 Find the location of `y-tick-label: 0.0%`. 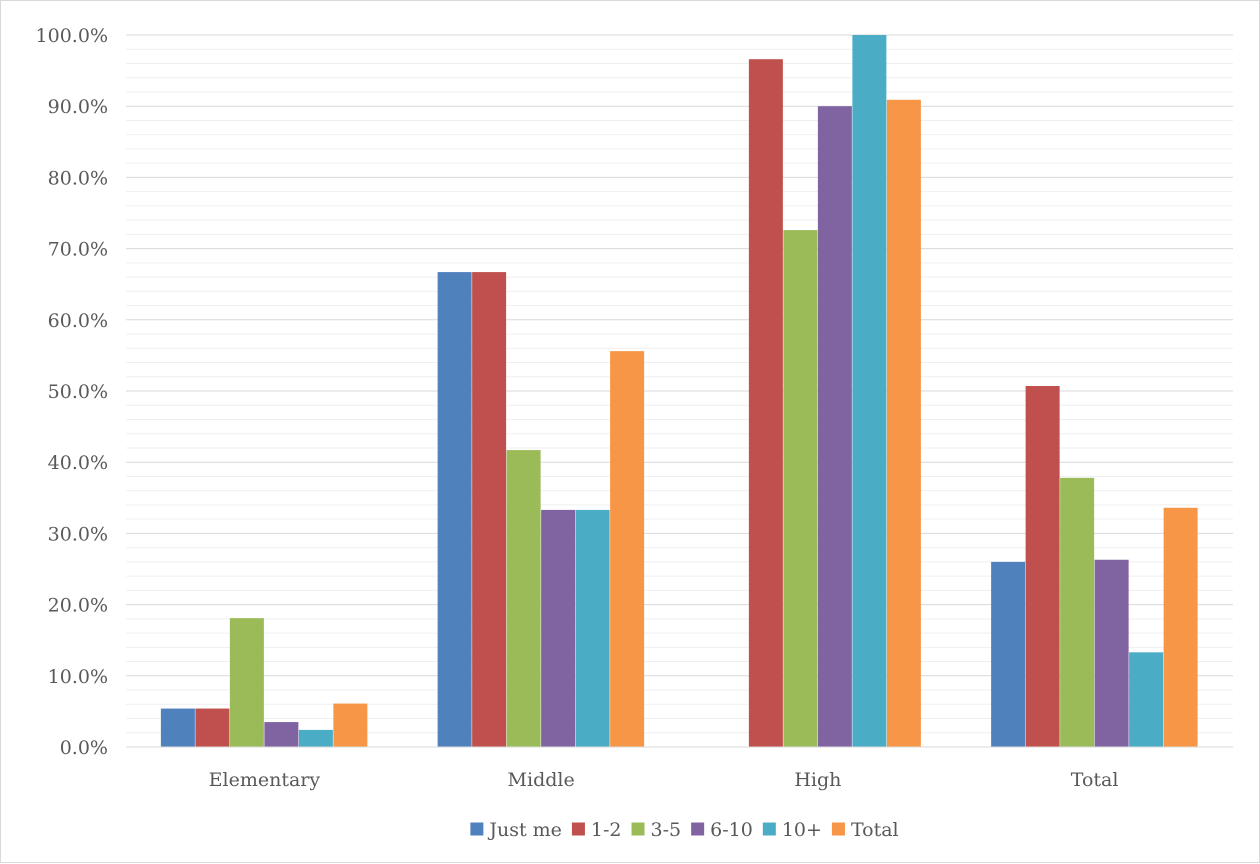

y-tick-label: 0.0% is located at coordinates (84, 748).